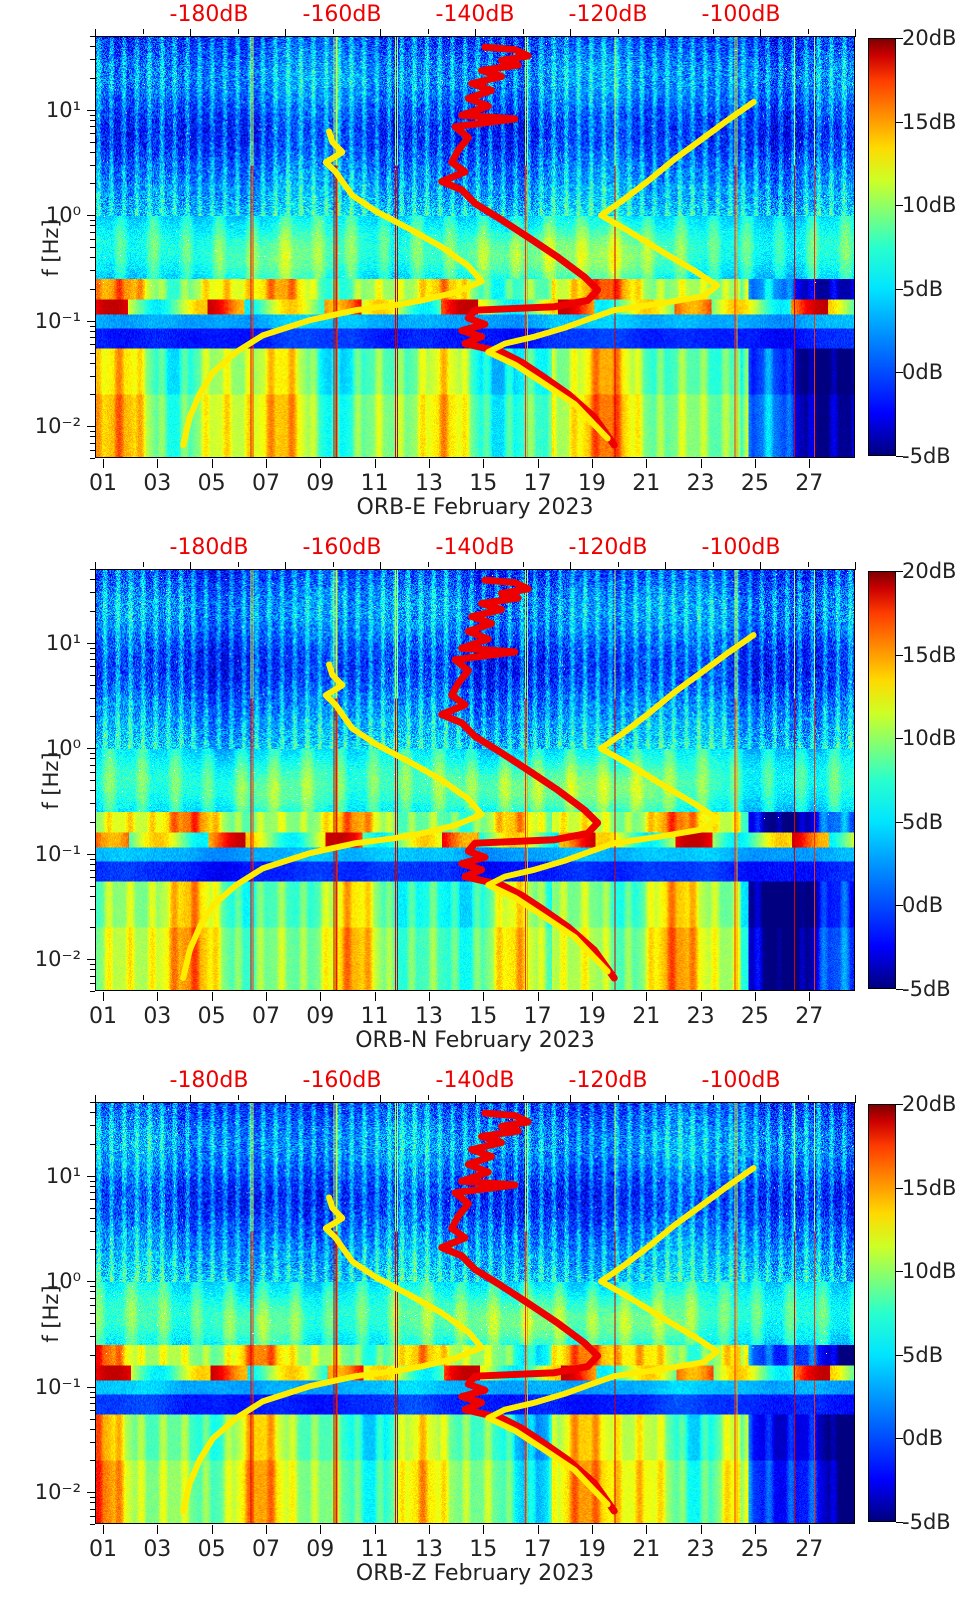  I want to click on y-axis-tick-label: 10¹, so click(63, 1175).